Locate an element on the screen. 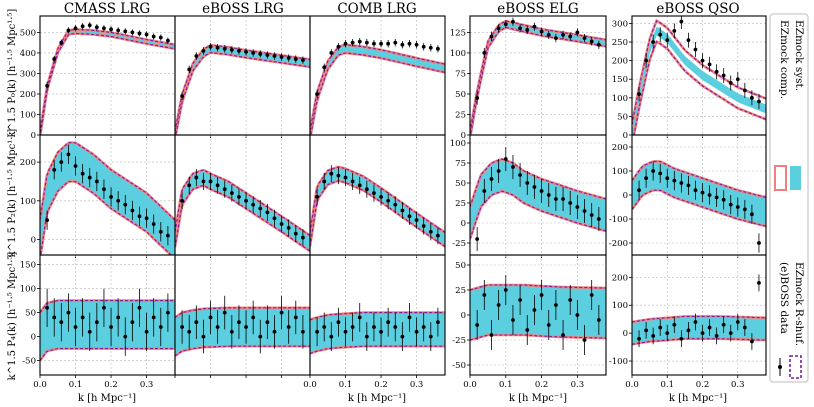  y-tick-label: 300 is located at coordinates (28, 74).